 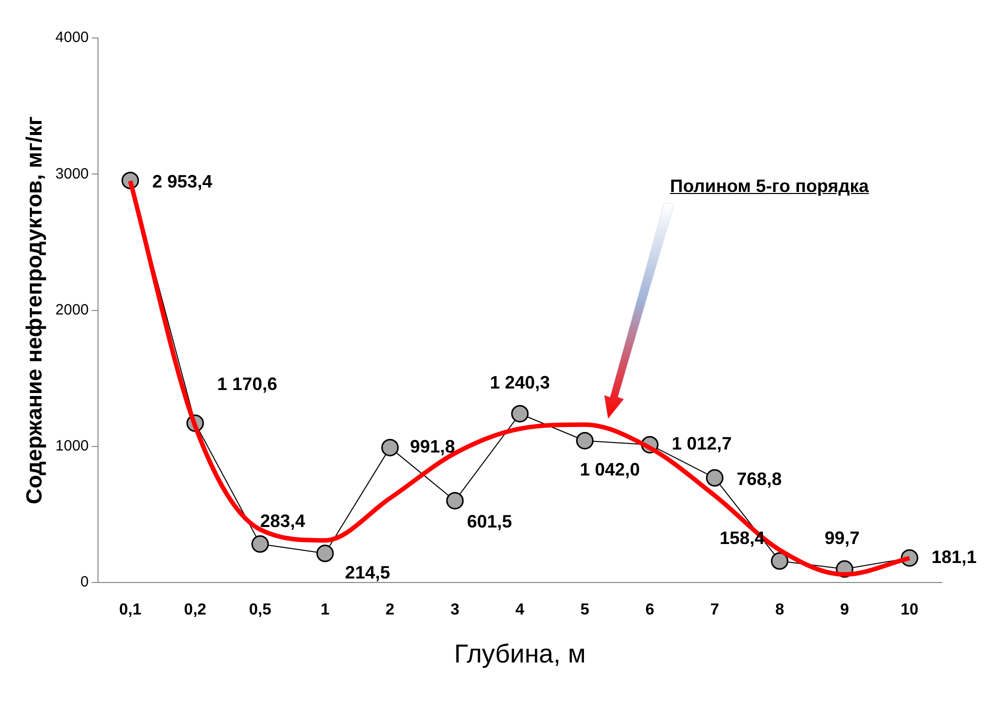 What do you see at coordinates (130, 610) in the screenshot?
I see `x-tick-label: 0,1` at bounding box center [130, 610].